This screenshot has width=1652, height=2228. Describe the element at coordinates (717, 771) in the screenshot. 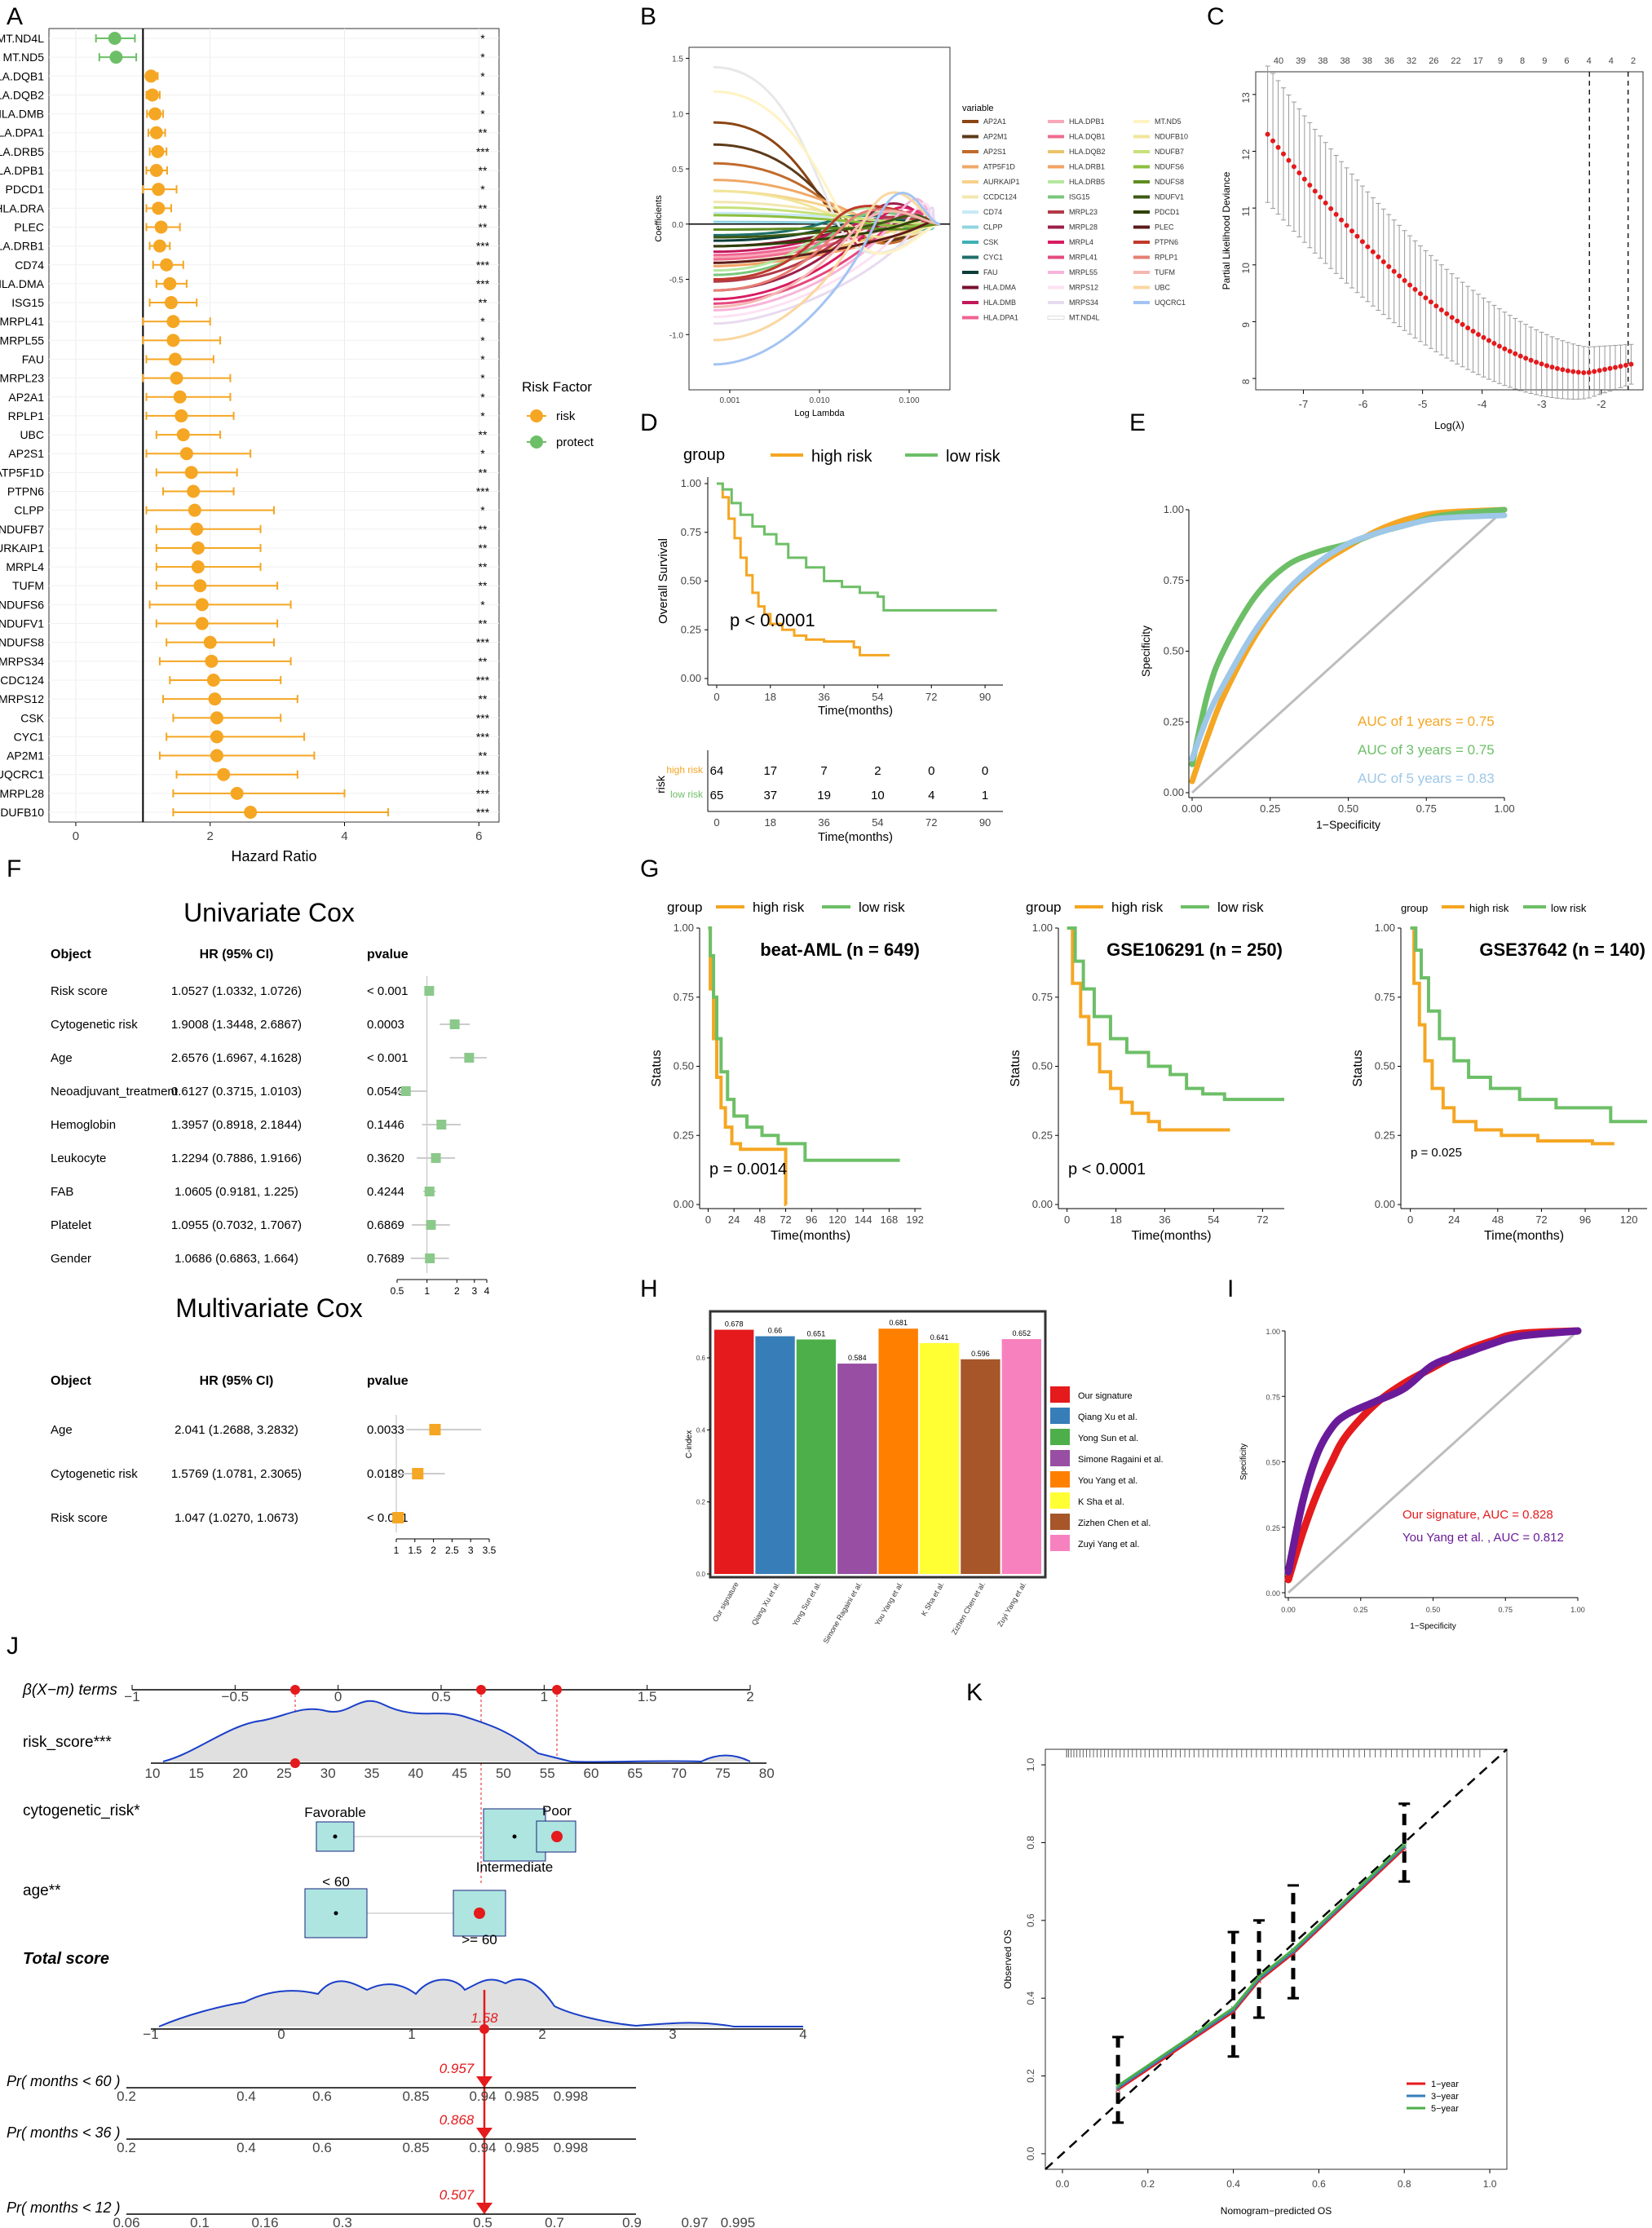

I see `panel-d-risk-count: 64` at that location.